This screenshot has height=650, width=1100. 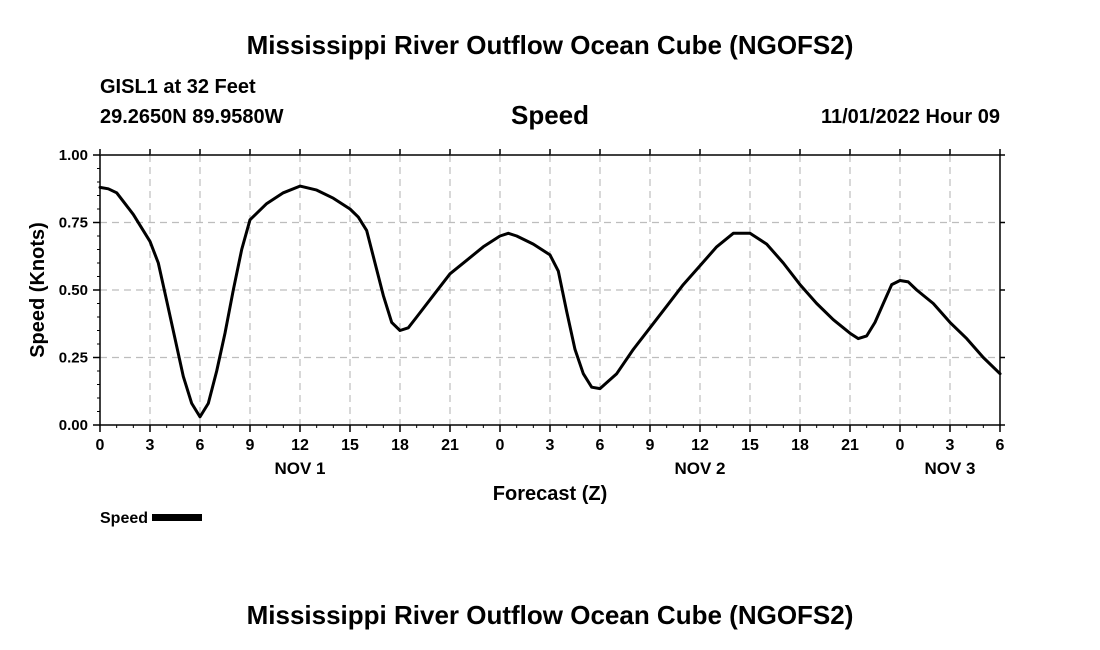 What do you see at coordinates (299, 468) in the screenshot?
I see `day-label: NOV 1` at bounding box center [299, 468].